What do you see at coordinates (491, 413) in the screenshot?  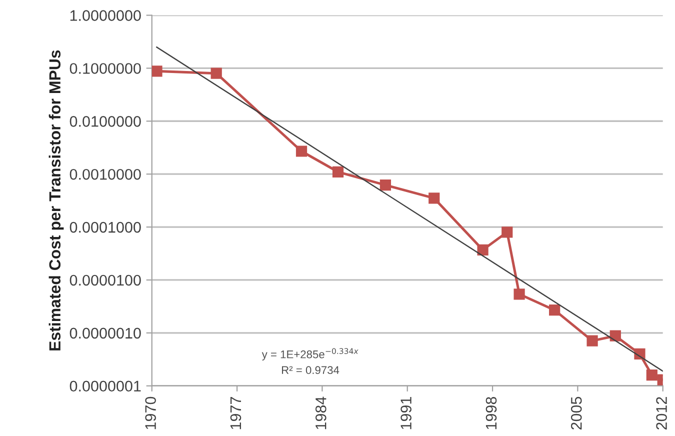 I see `x-tick-label: 1998` at bounding box center [491, 413].